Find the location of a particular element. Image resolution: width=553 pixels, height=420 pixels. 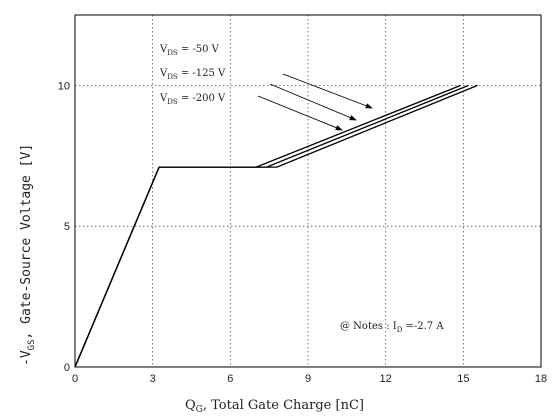

x-tick-label: 3 is located at coordinates (153, 379).